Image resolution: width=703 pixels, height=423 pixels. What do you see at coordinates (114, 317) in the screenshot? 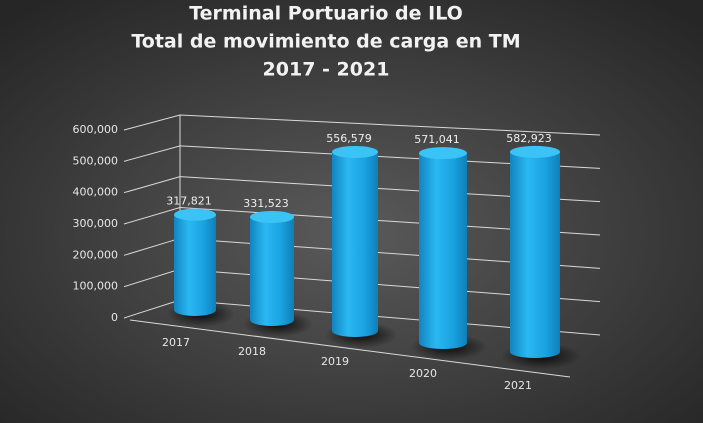
I see `y-tick-label: 0` at bounding box center [114, 317].